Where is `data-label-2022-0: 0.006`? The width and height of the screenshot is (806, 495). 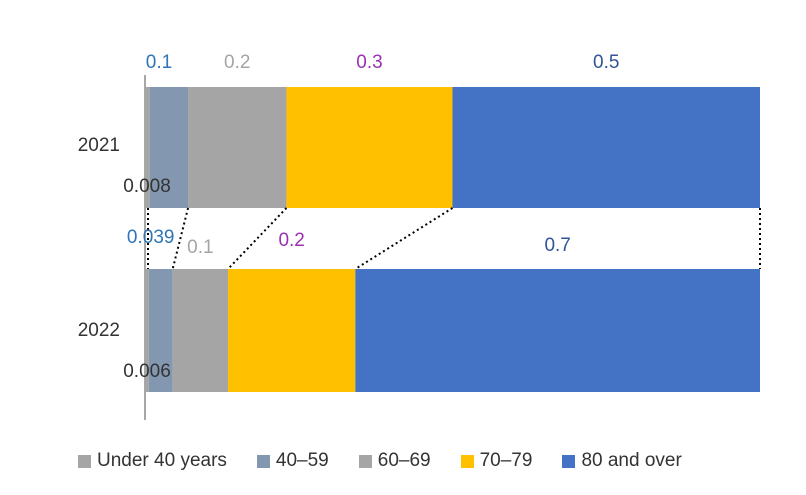 data-label-2022-0: 0.006 is located at coordinates (147, 371).